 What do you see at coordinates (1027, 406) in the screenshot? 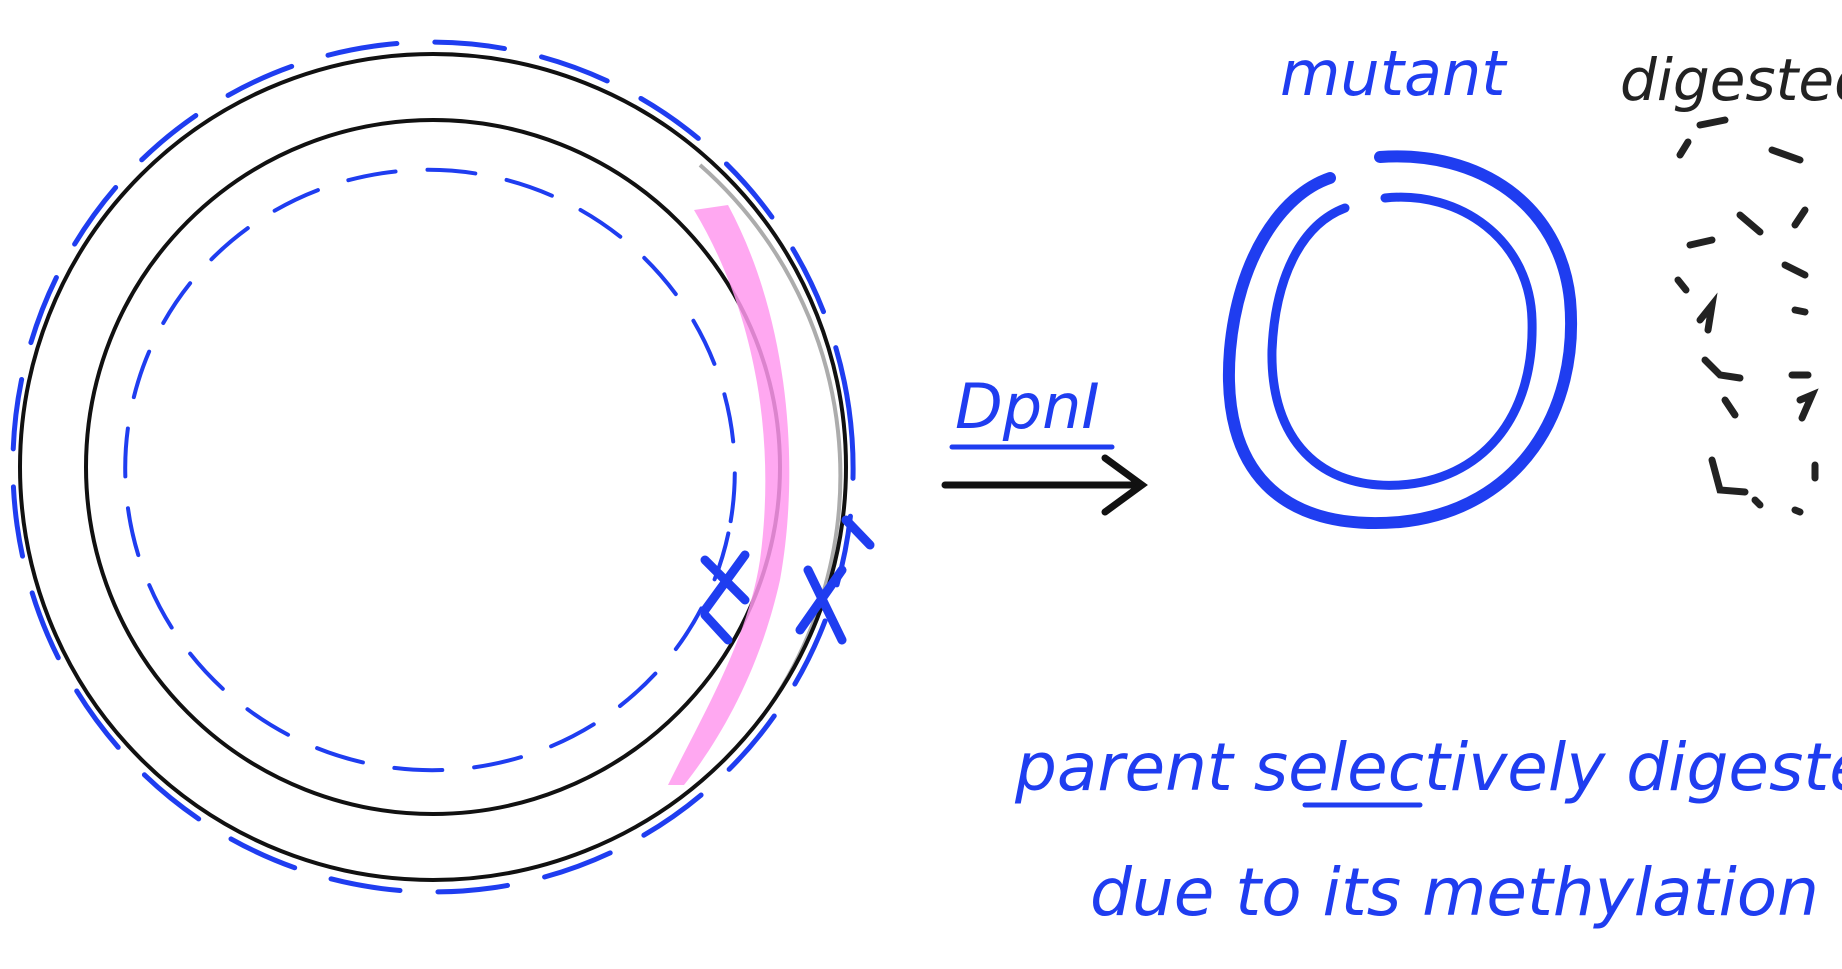
I see `enzyme-label: DpnI` at bounding box center [1027, 406].